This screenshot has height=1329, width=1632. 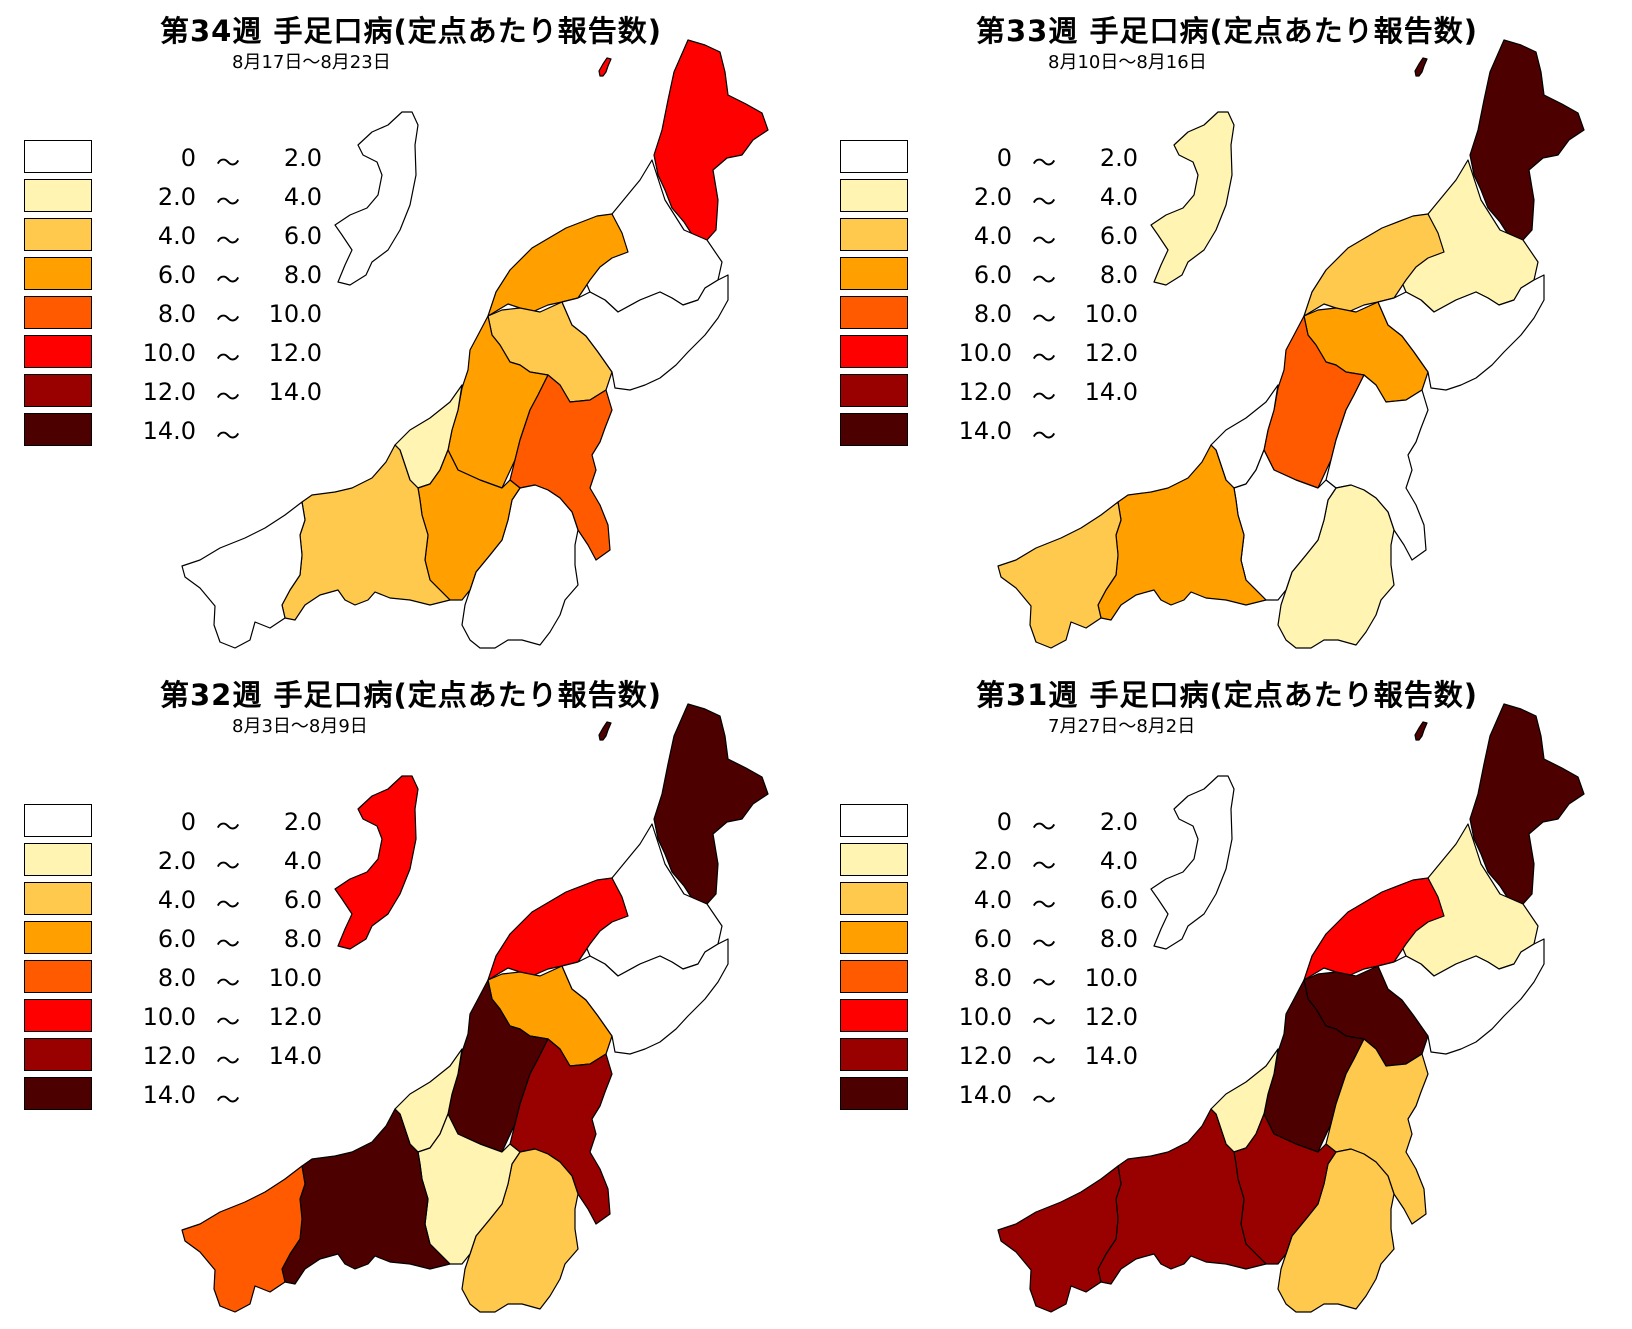 I want to click on legend-from: 4.0, so click(x=992, y=900).